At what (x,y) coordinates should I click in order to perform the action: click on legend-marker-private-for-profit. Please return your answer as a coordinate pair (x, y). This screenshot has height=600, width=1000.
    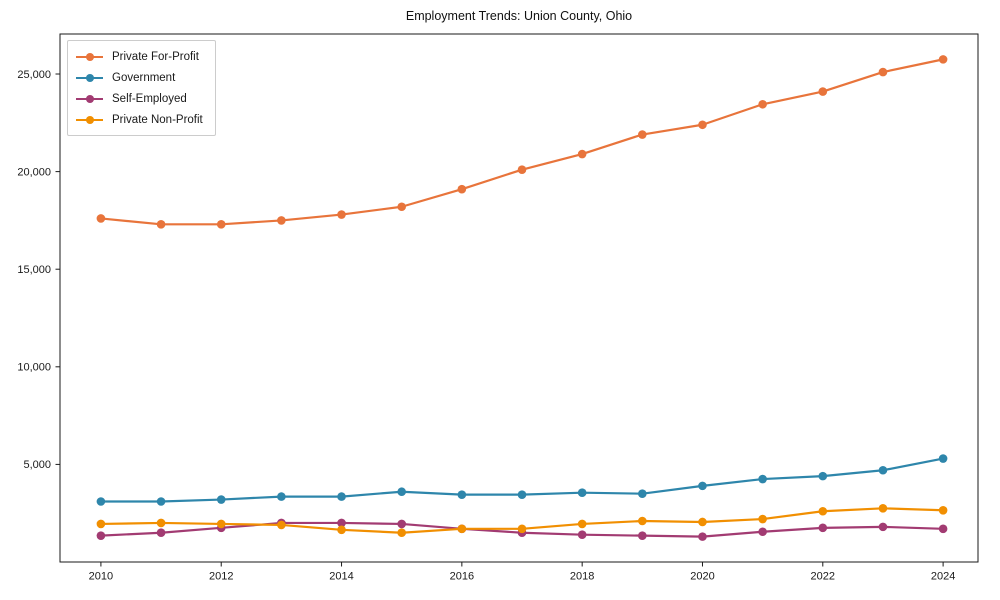
    Looking at the image, I should click on (89, 56).